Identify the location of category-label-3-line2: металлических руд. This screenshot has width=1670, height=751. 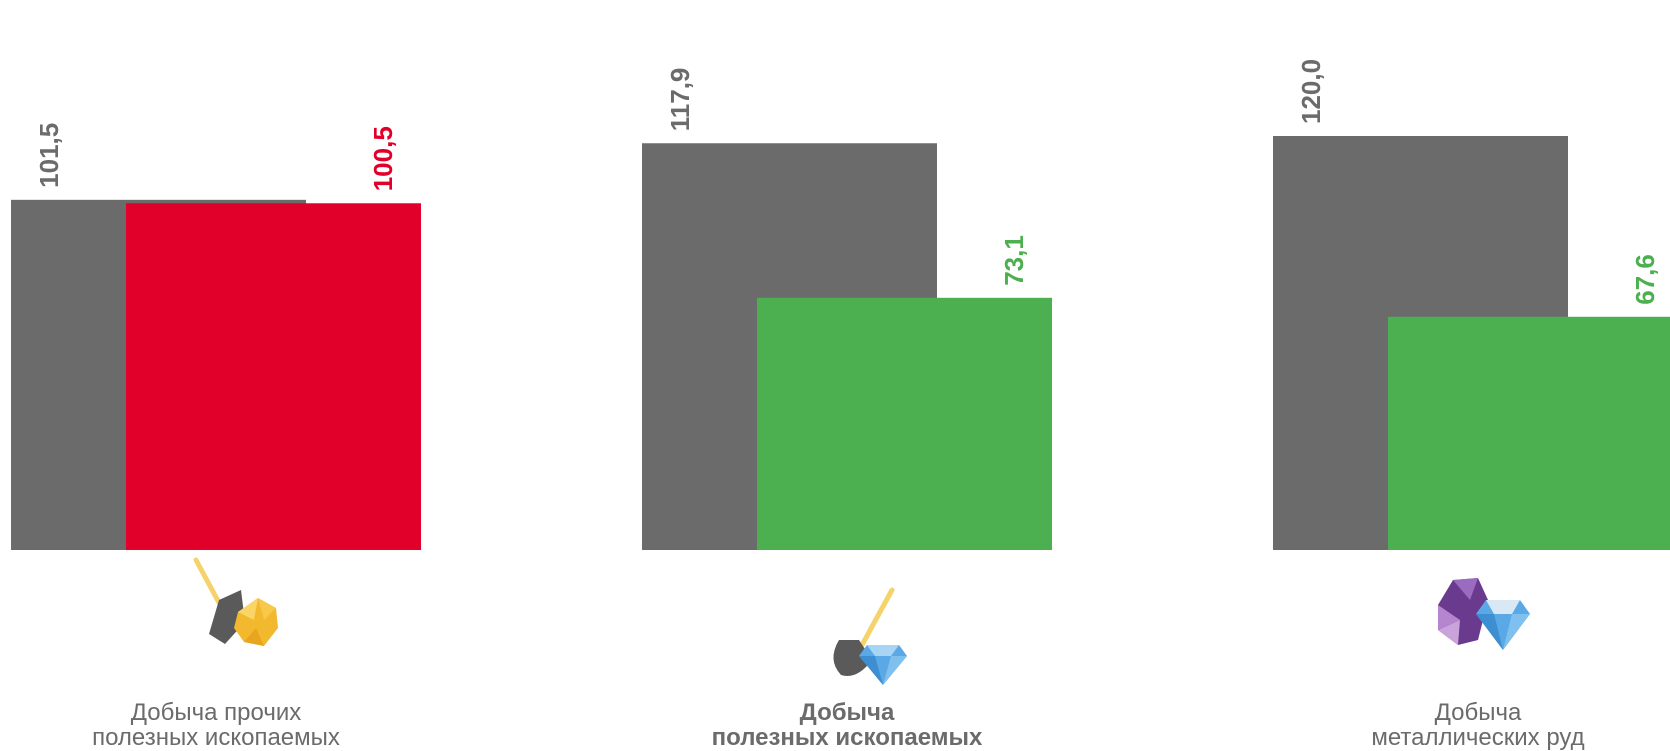
(1477, 737).